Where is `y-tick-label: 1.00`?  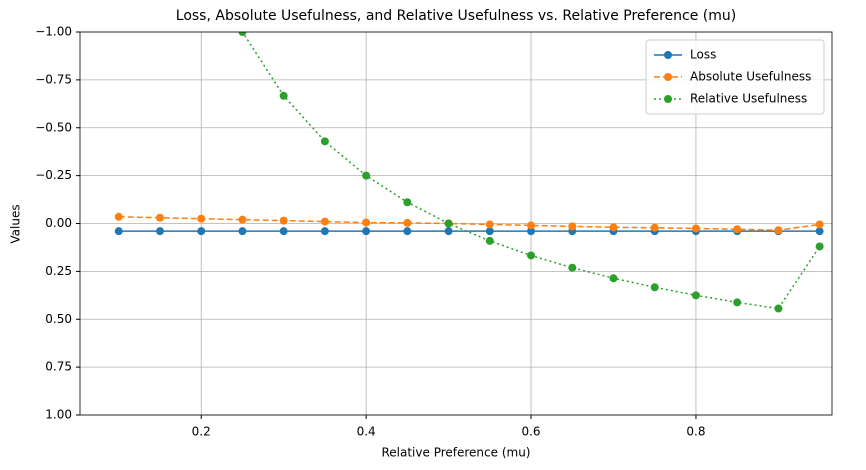 y-tick-label: 1.00 is located at coordinates (58, 415).